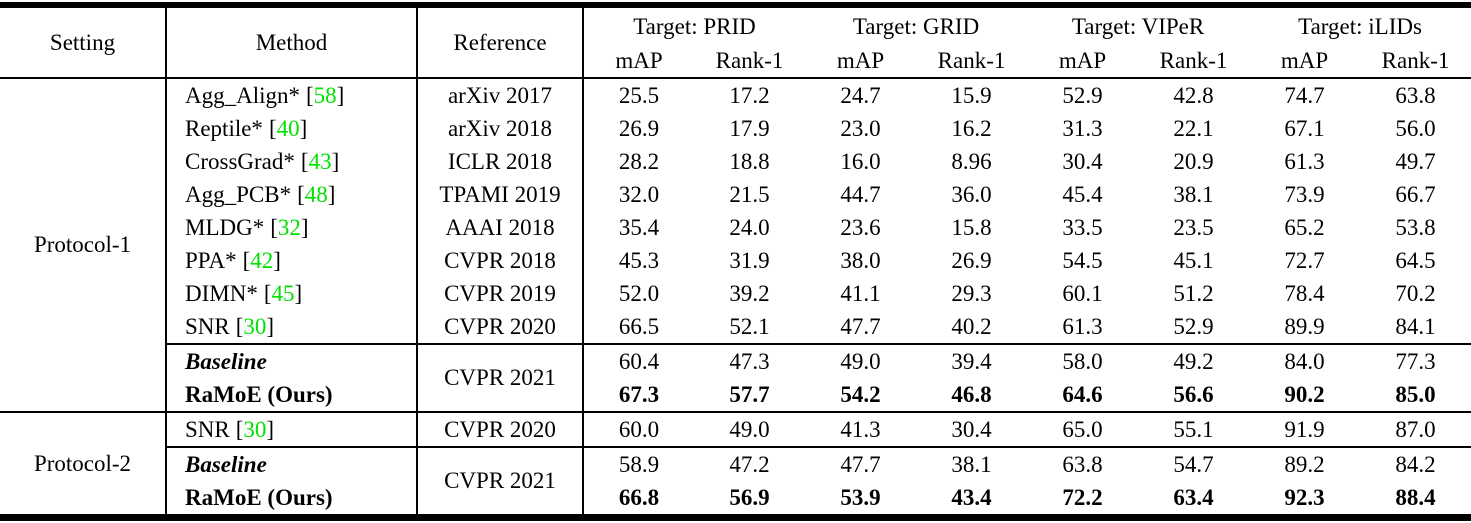 Image resolution: width=1471 pixels, height=523 pixels. I want to click on citation-link: 48, so click(316, 194).